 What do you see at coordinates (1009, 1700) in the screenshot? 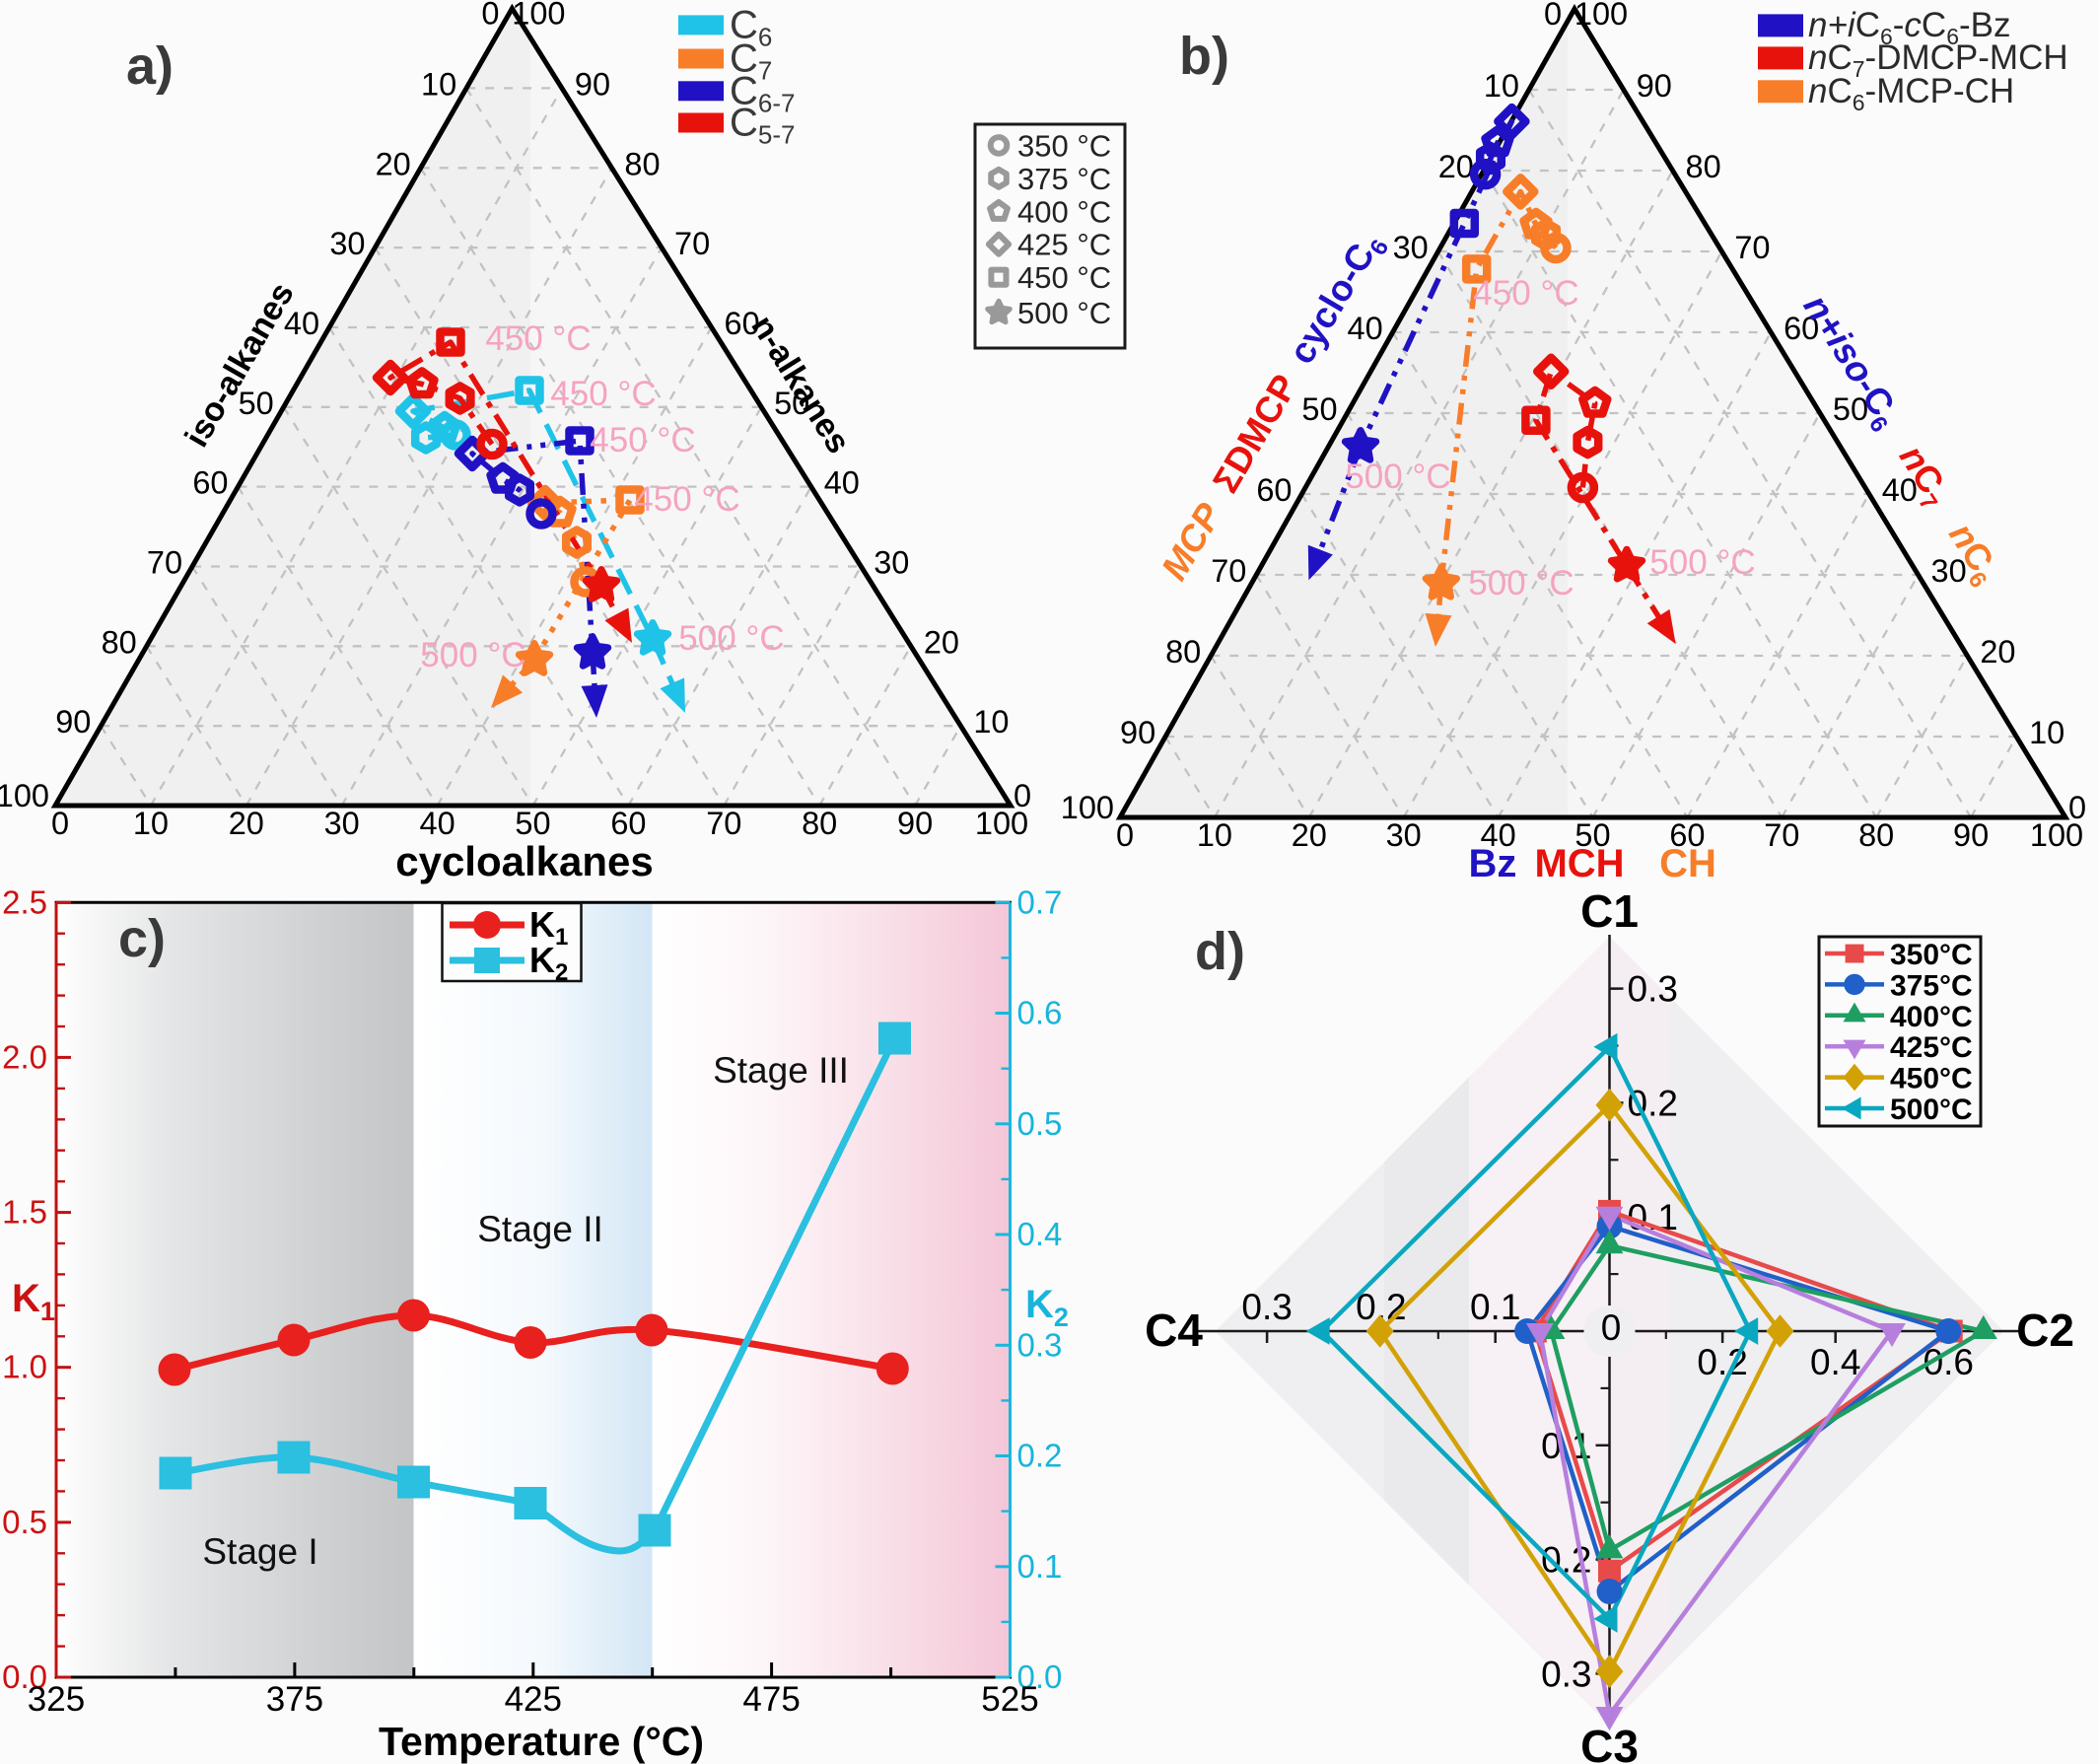
I see `svg-text: 525` at bounding box center [1009, 1700].